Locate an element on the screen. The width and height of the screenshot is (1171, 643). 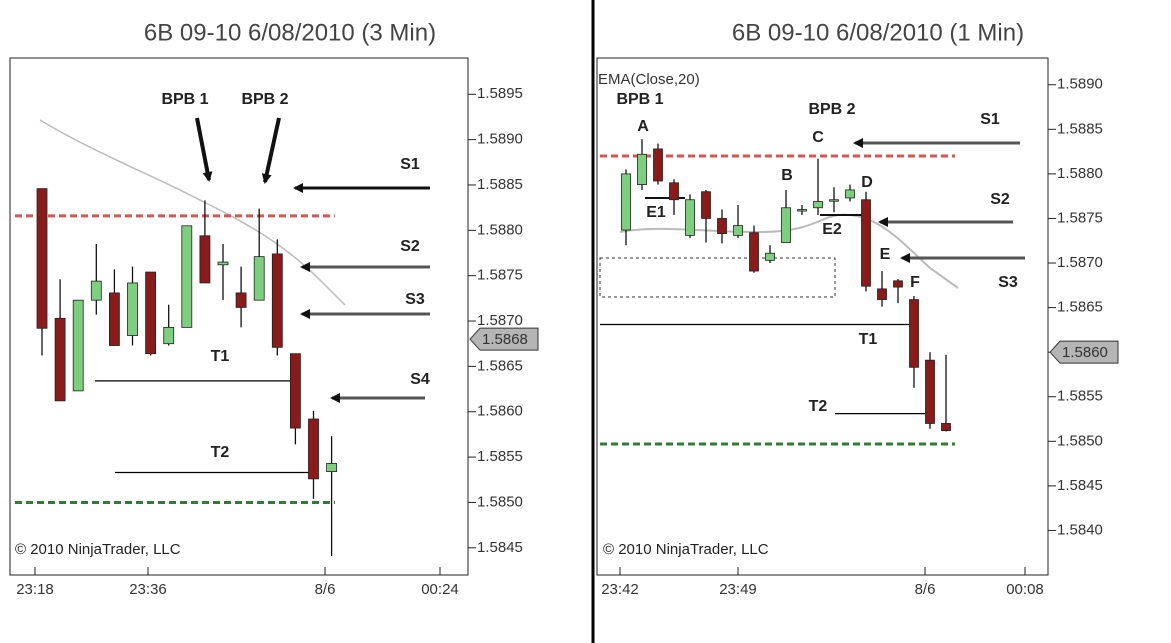
price-marker-label: 1.5860 is located at coordinates (1085, 352).